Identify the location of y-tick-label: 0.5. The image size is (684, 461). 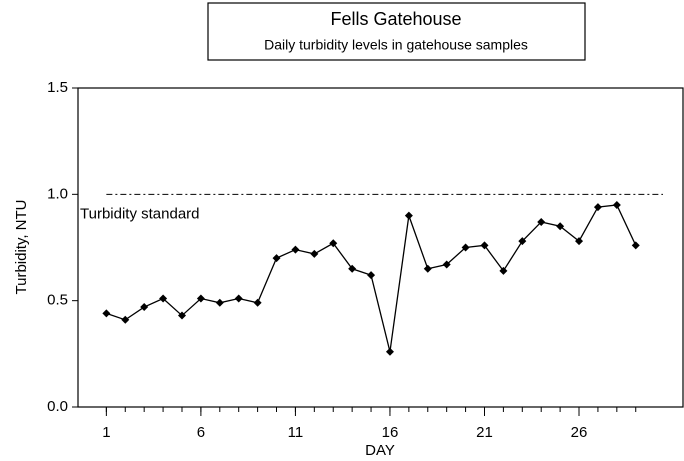
(57, 300).